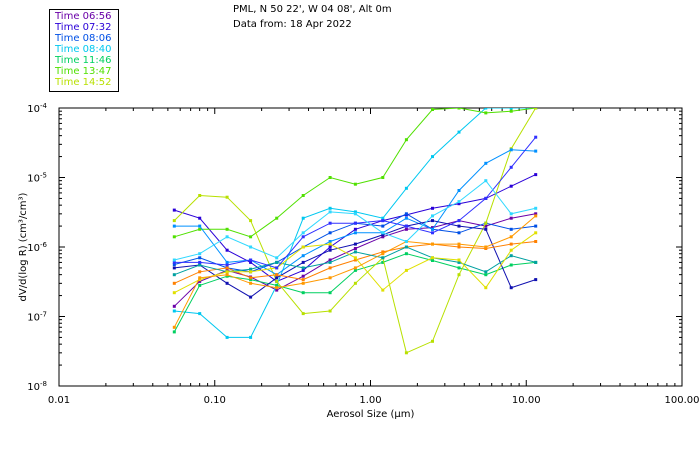 This screenshot has width=700, height=450. Describe the element at coordinates (370, 400) in the screenshot. I see `x-tick-label: 1.00` at that location.